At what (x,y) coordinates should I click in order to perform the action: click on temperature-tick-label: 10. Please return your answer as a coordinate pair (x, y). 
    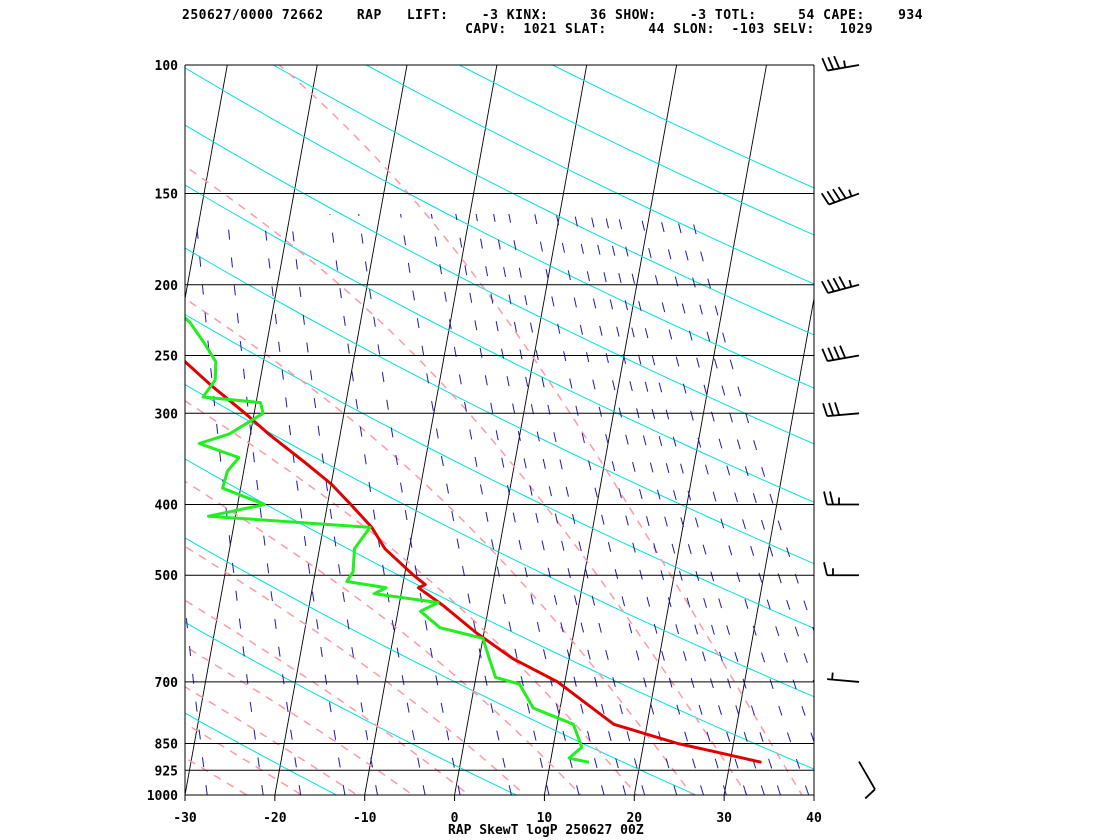
    Looking at the image, I should click on (545, 818).